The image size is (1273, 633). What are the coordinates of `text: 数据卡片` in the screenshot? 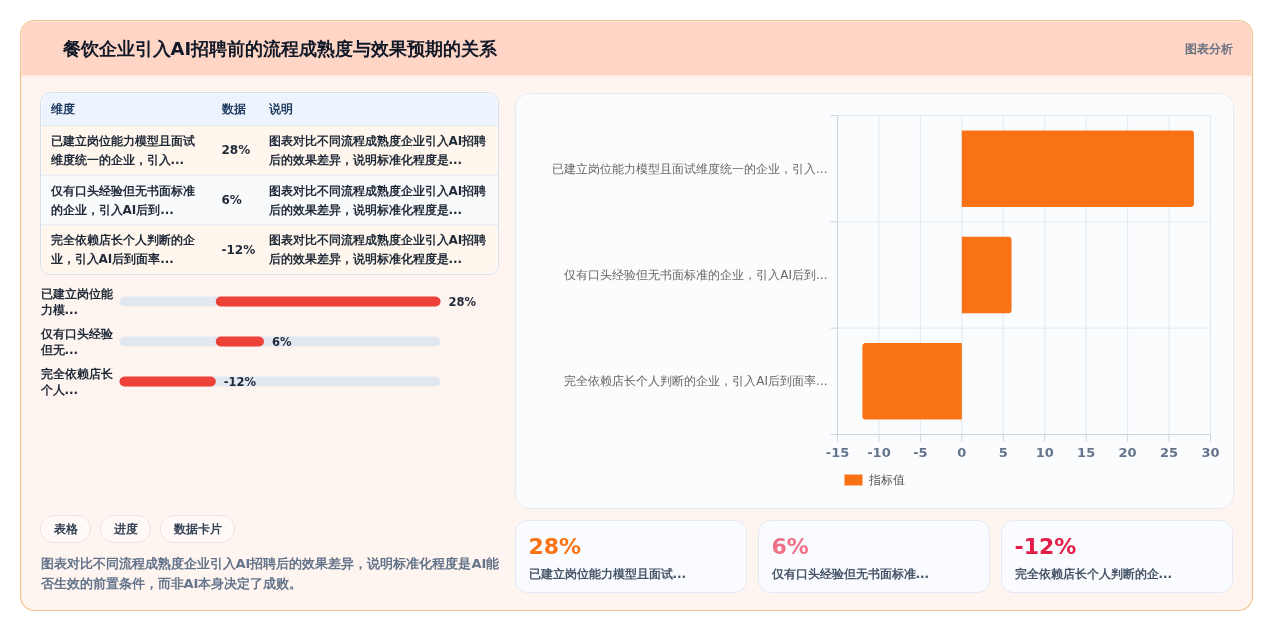 It's located at (197, 529).